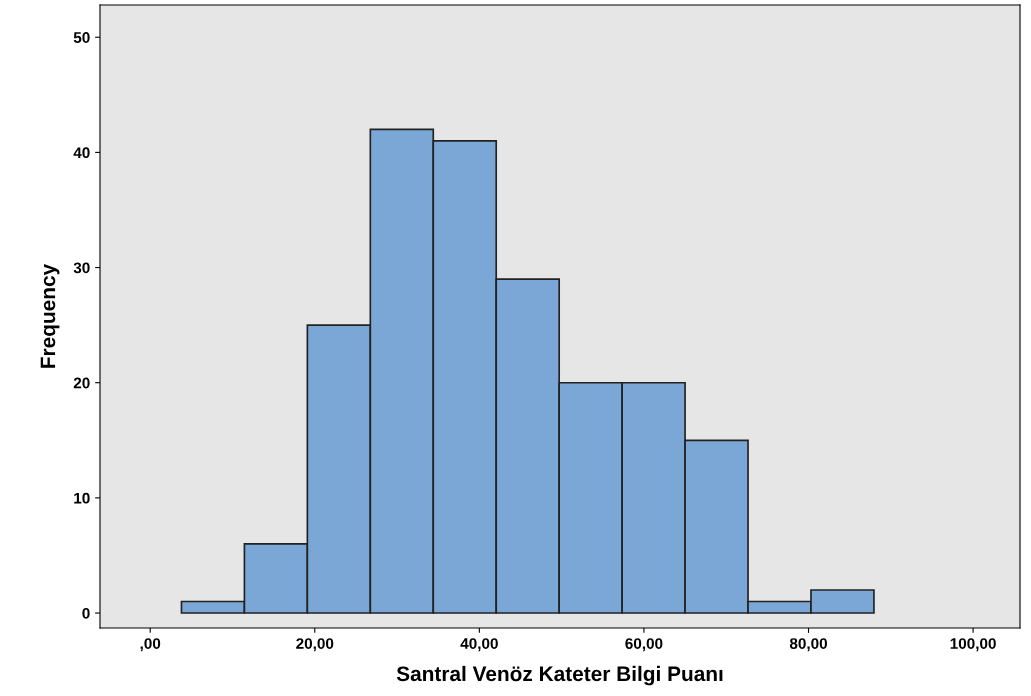 This screenshot has height=696, width=1031. What do you see at coordinates (81, 37) in the screenshot?
I see `y-tick-label: 50` at bounding box center [81, 37].